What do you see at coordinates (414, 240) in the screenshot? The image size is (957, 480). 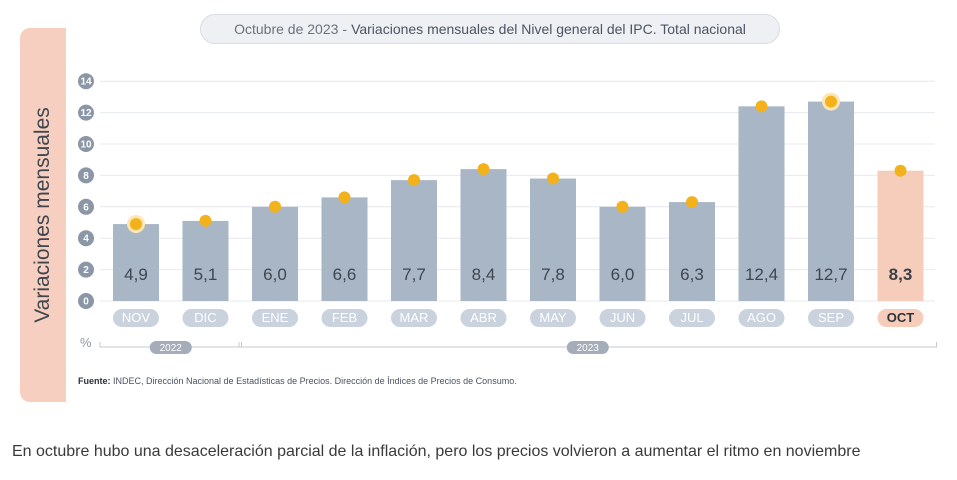 I see `bar-mar` at bounding box center [414, 240].